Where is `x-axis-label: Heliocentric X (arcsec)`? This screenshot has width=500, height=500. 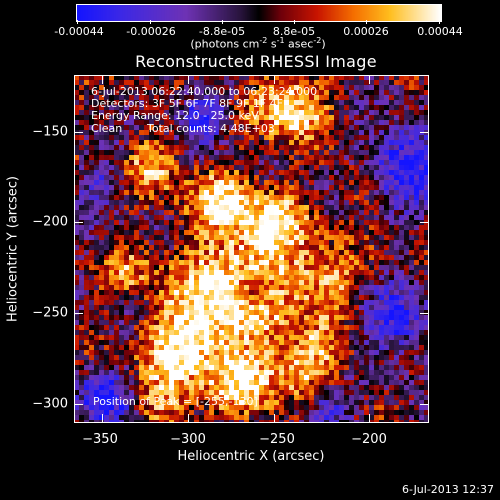
x-axis-label: Heliocentric X (arcsec) is located at coordinates (251, 456).